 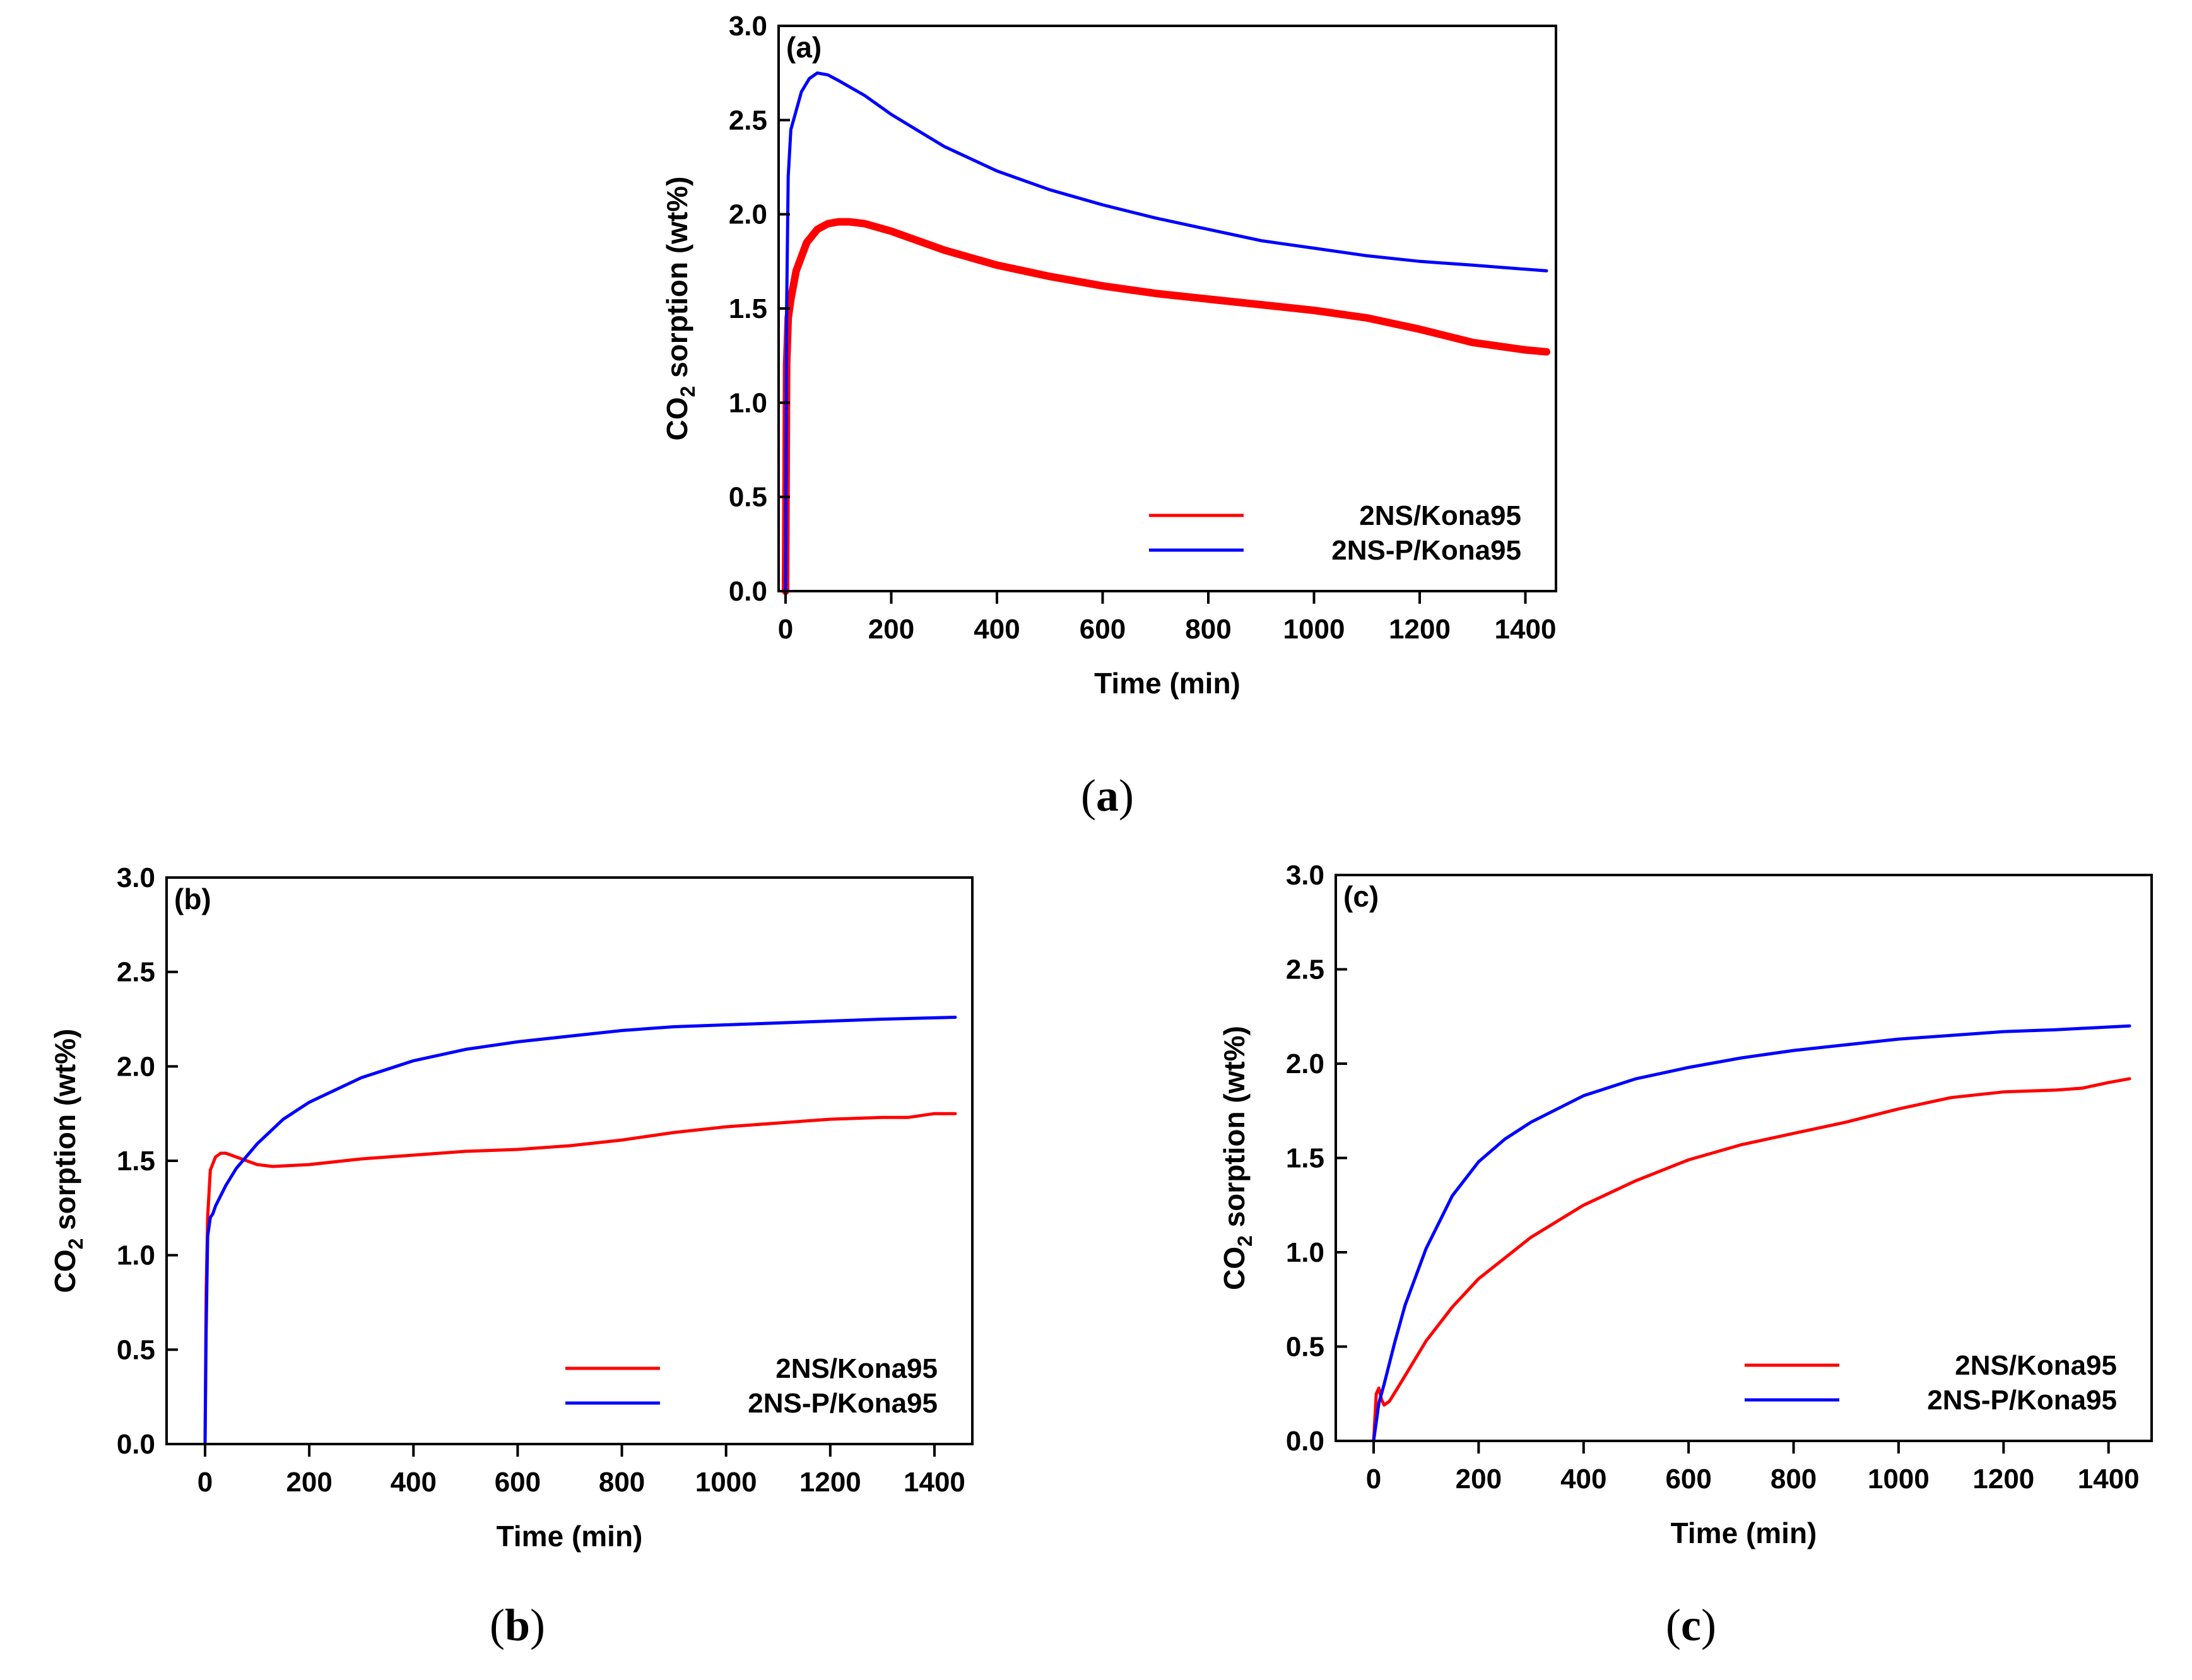 I want to click on panel-caption-b: (b), so click(x=517, y=1625).